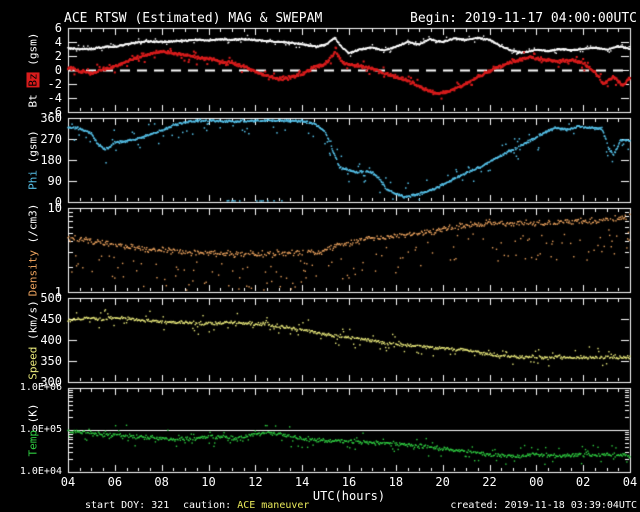 This screenshot has height=512, width=640. I want to click on ylabel-phi: Phi (gsm), so click(33, 160).